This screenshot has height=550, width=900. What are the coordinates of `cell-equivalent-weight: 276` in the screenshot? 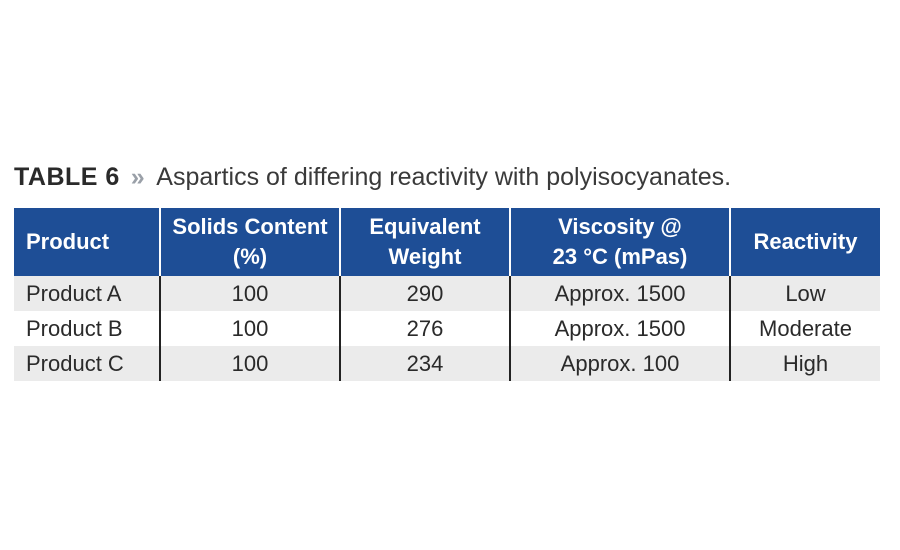 It's located at (424, 328).